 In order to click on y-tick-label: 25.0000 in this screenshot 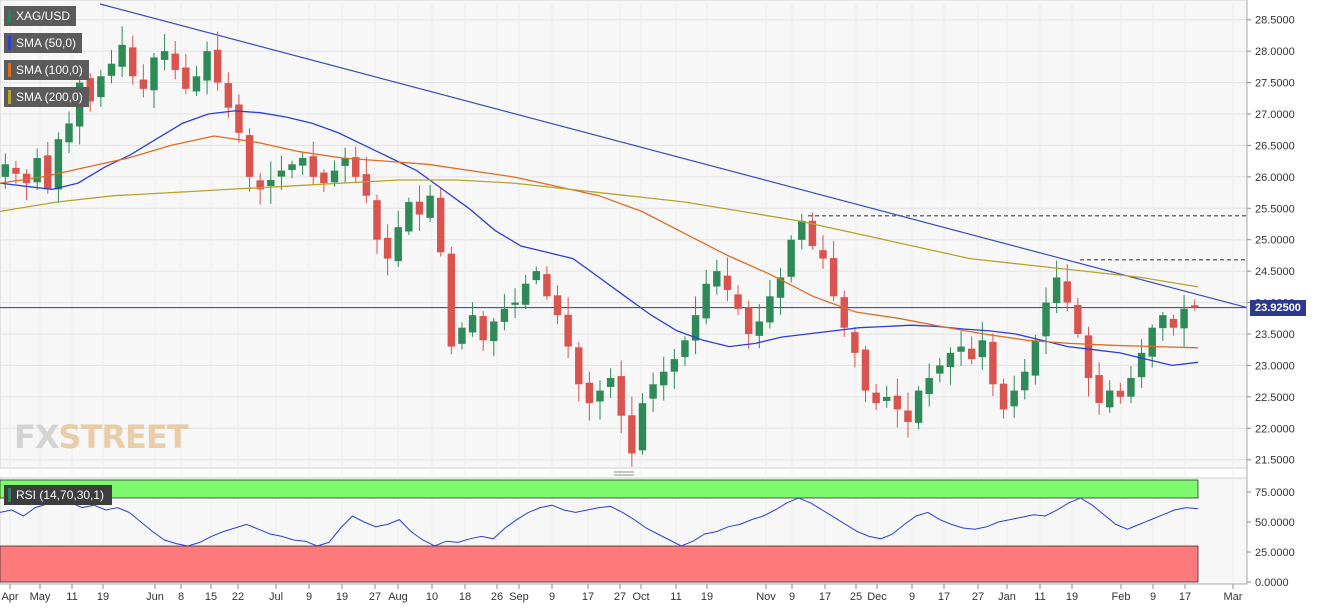, I will do `click(1275, 241)`.